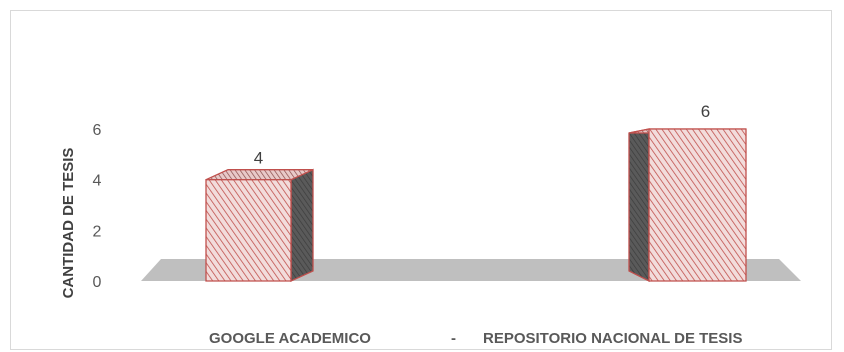 Image resolution: width=844 pixels, height=352 pixels. I want to click on y-axis-label: CANTIDAD DE TESIS, so click(68, 223).